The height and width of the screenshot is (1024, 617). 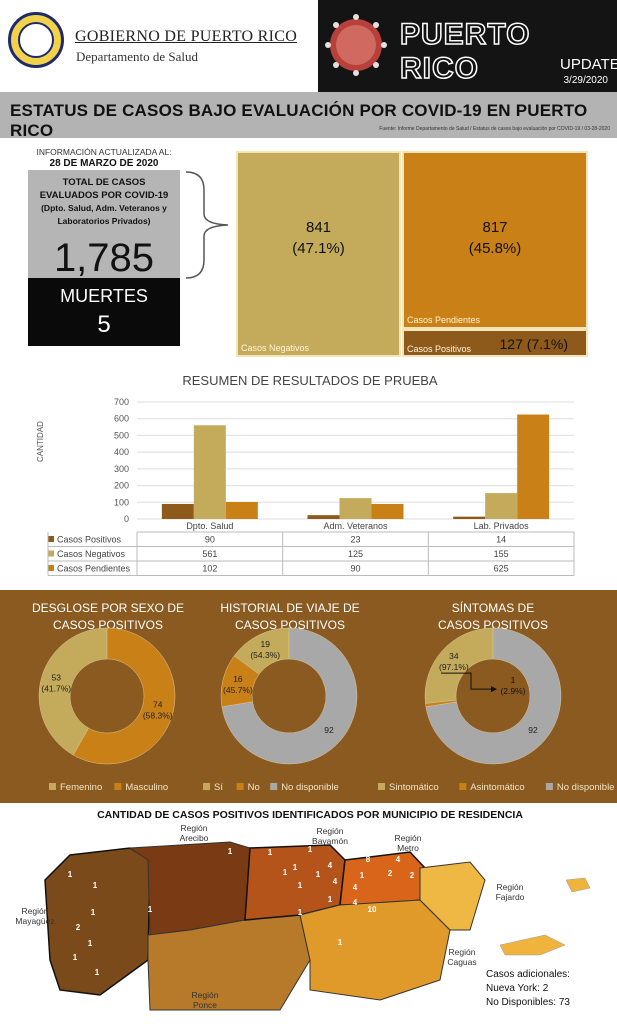 What do you see at coordinates (108, 608) in the screenshot?
I see `donut-sex-title-line-1: DESGLOSE POR SEXO DE` at bounding box center [108, 608].